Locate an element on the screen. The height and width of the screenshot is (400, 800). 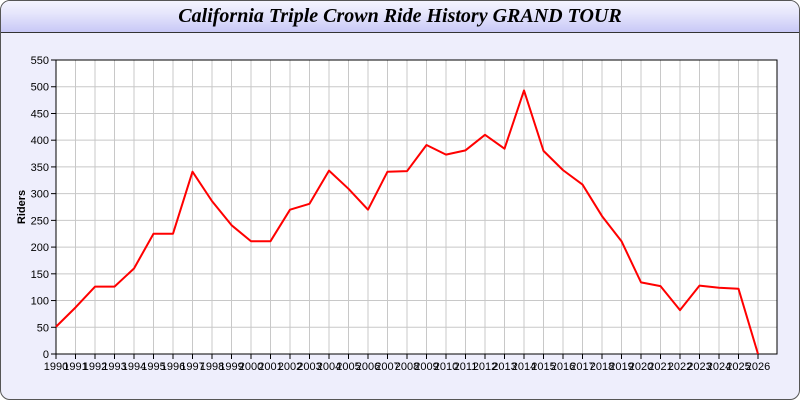
x-tick-label: 2018 is located at coordinates (602, 367).